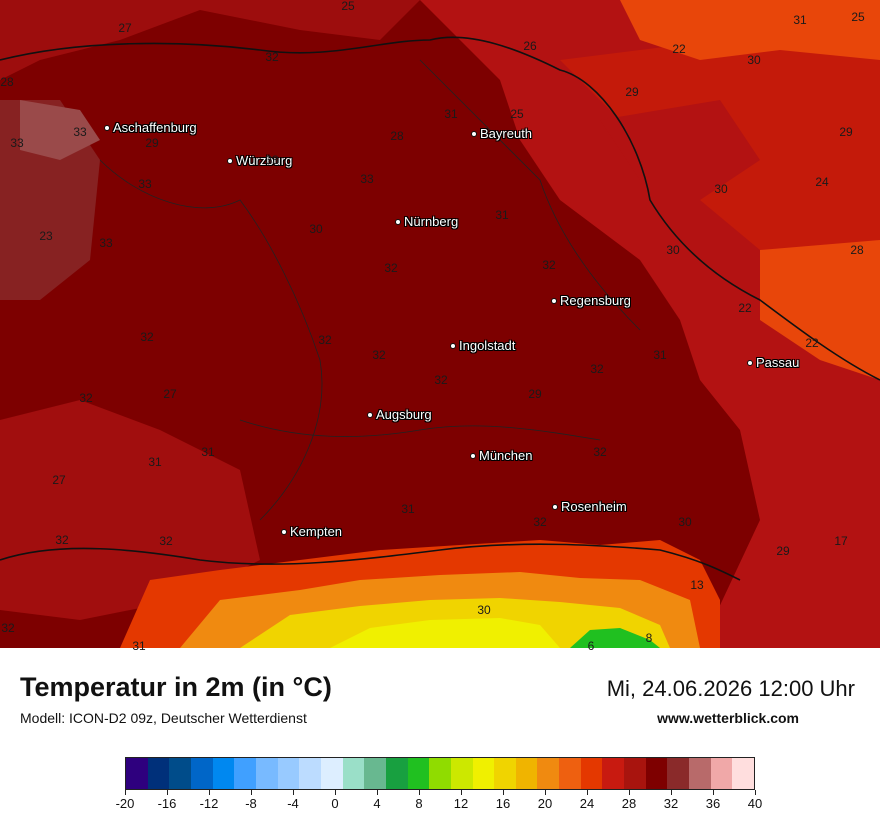  What do you see at coordinates (841, 541) in the screenshot?
I see `temp-value: 17` at bounding box center [841, 541].